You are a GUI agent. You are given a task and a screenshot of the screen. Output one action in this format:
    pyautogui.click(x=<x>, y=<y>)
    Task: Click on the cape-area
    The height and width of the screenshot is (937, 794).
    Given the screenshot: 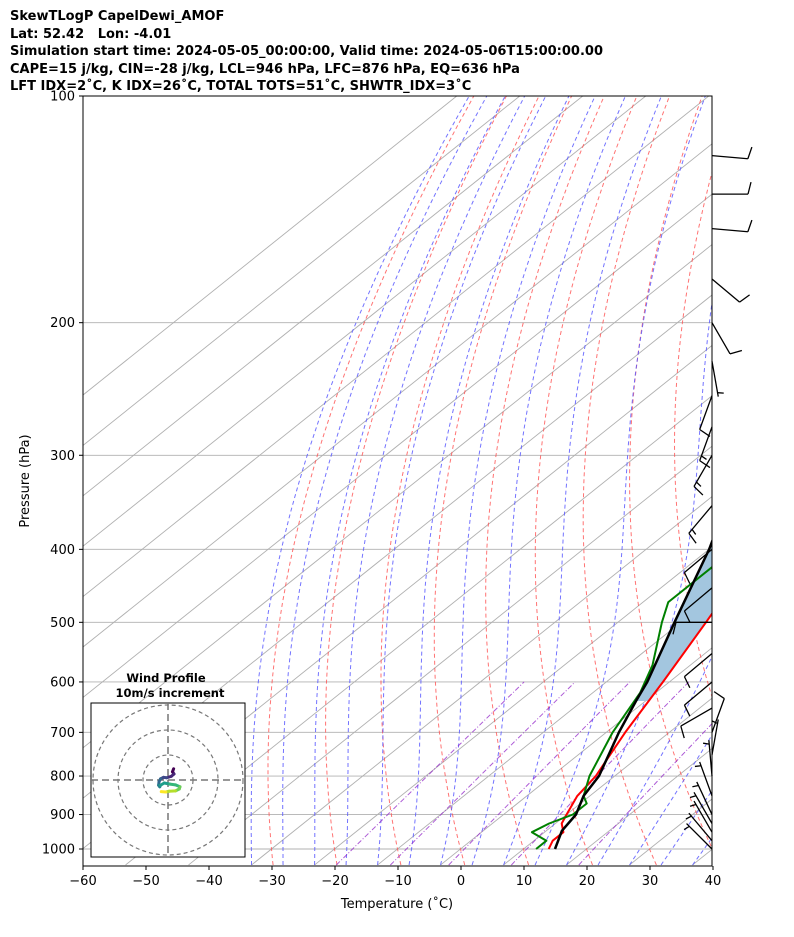 What is the action you would take?
    pyautogui.click(x=674, y=621)
    